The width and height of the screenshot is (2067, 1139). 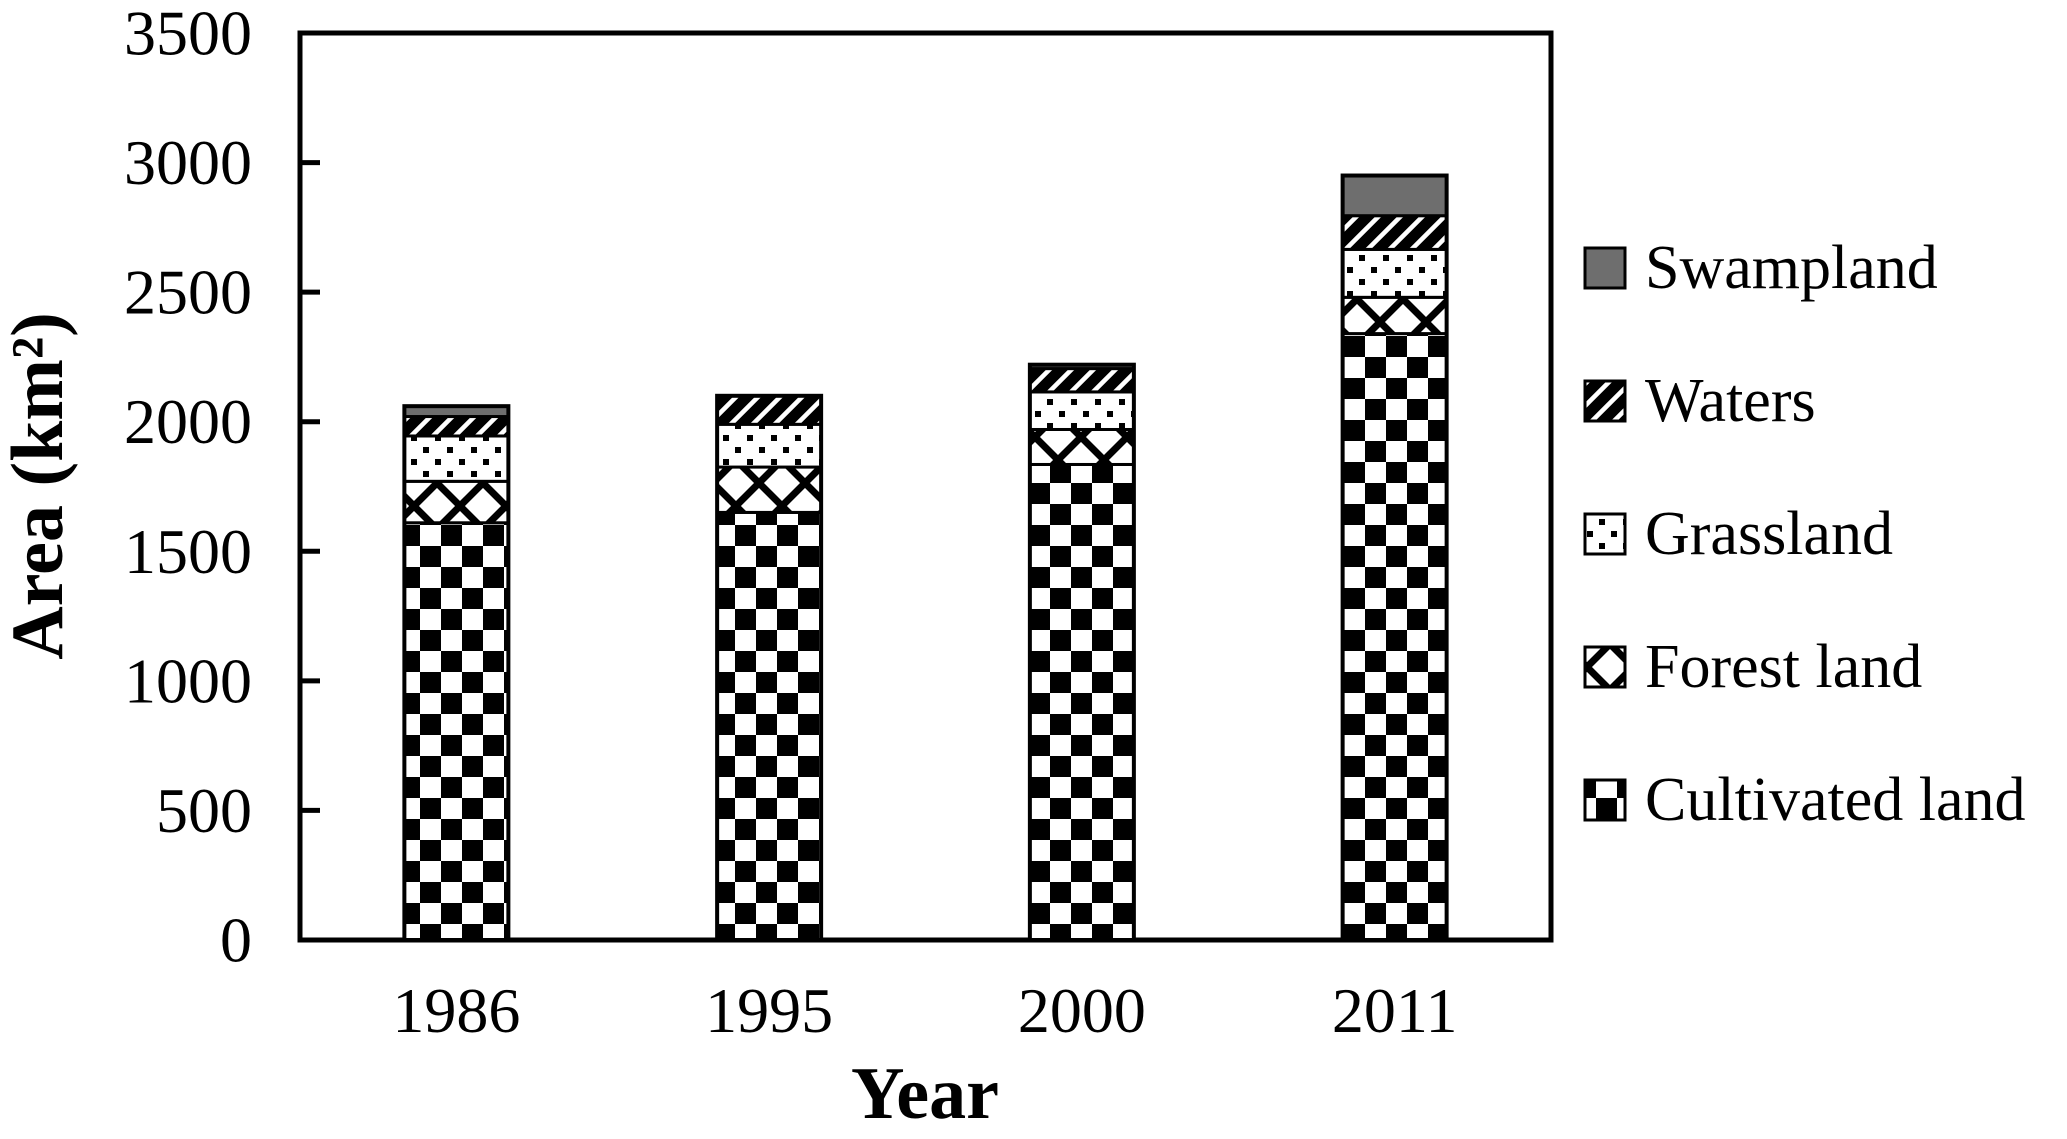 I want to click on x-tick-label-2011: 2011, so click(x=1395, y=1010).